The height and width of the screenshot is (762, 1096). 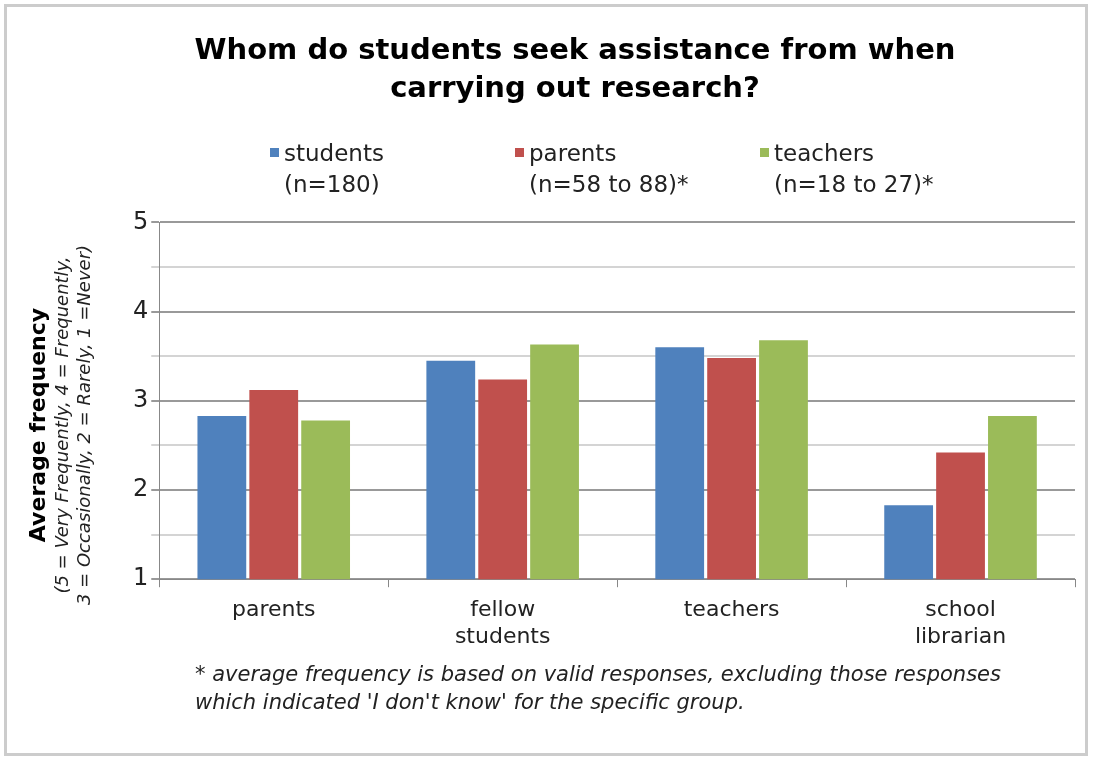 What do you see at coordinates (140, 309) in the screenshot?
I see `y-tick-label: 4` at bounding box center [140, 309].